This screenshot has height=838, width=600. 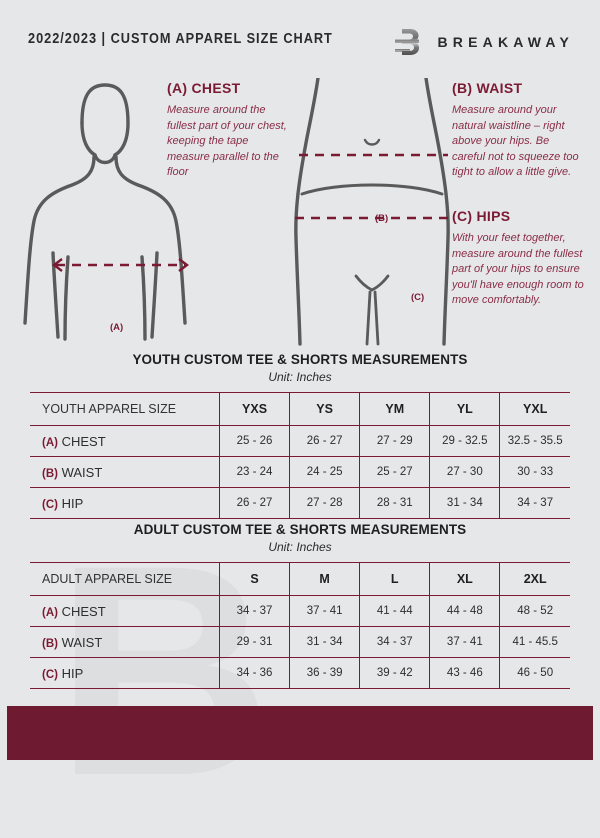 What do you see at coordinates (464, 611) in the screenshot?
I see `measurement-cell: 44 - 48` at bounding box center [464, 611].